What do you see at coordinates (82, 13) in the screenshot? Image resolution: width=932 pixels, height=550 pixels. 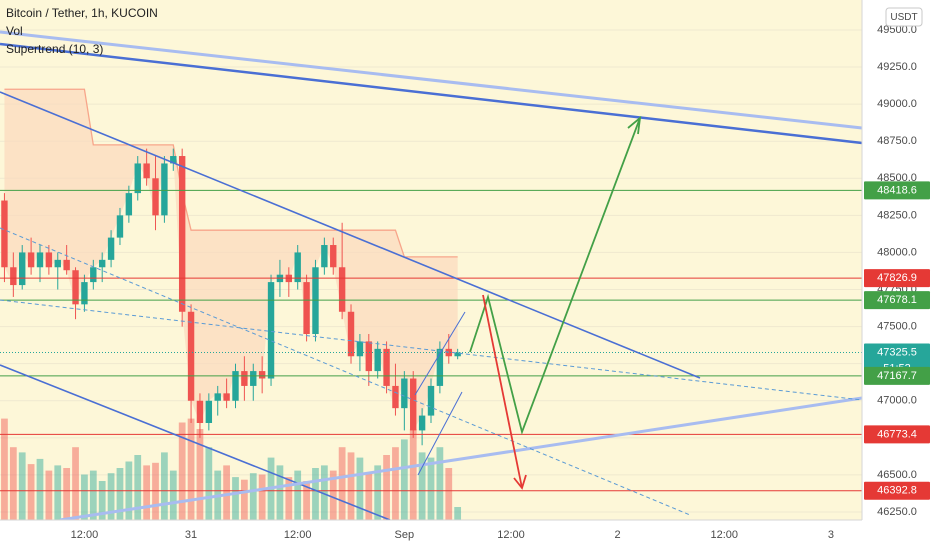 I see `chart-title: Bitcoin / Tether, 1h, KUCOIN` at bounding box center [82, 13].